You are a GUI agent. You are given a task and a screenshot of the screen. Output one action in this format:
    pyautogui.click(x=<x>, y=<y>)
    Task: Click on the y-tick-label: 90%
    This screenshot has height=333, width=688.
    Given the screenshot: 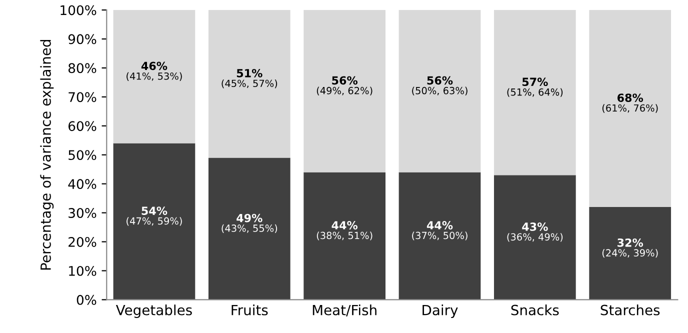 What is the action you would take?
    pyautogui.click(x=82, y=39)
    